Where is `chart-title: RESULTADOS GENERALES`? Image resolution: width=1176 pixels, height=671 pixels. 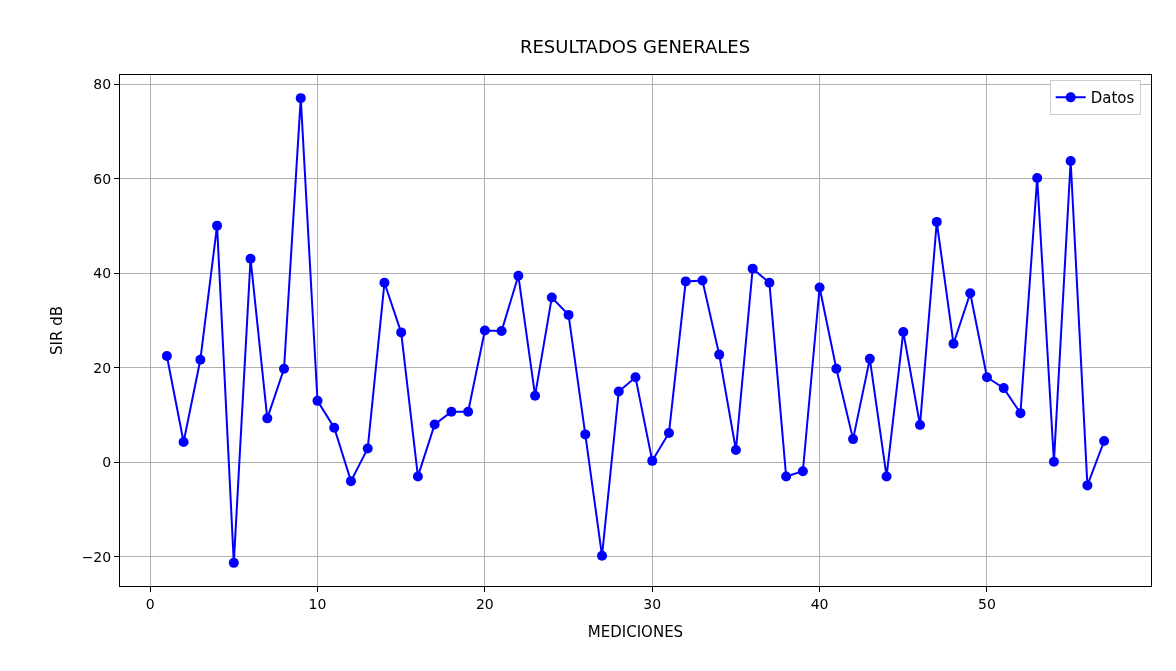 chart-title: RESULTADOS GENERALES is located at coordinates (635, 46).